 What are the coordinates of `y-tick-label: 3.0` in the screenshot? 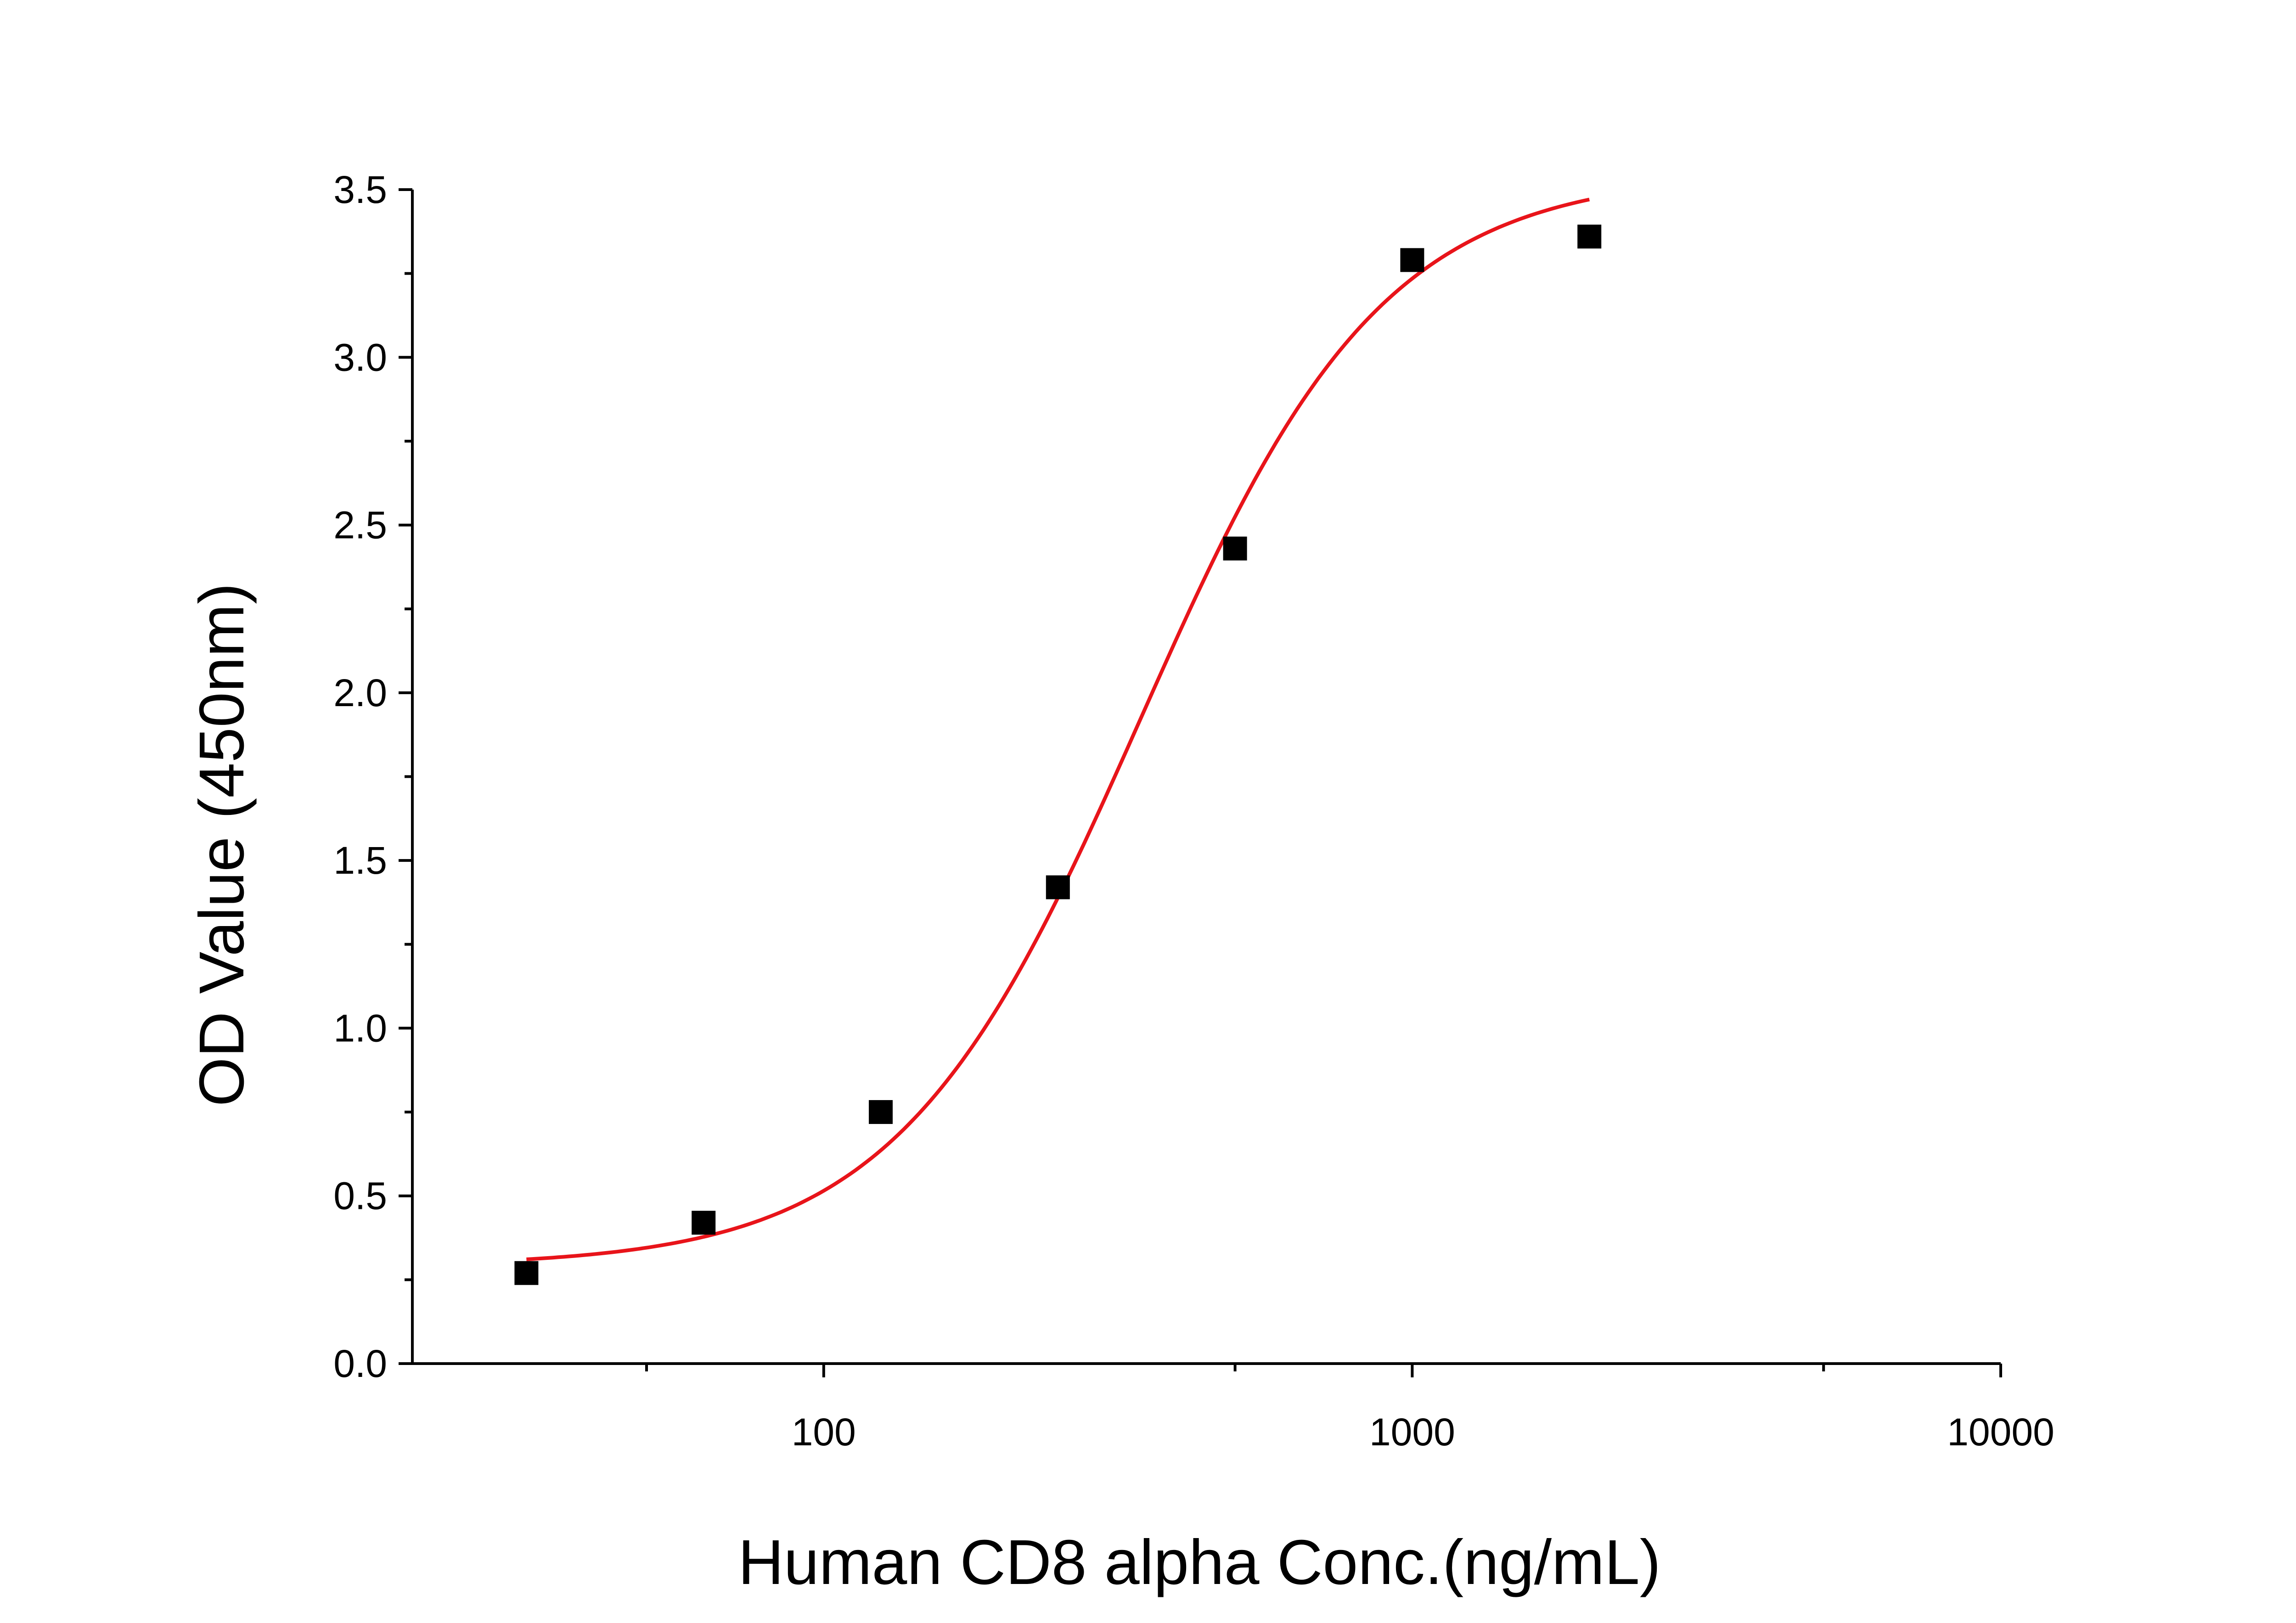 It's located at (360, 357).